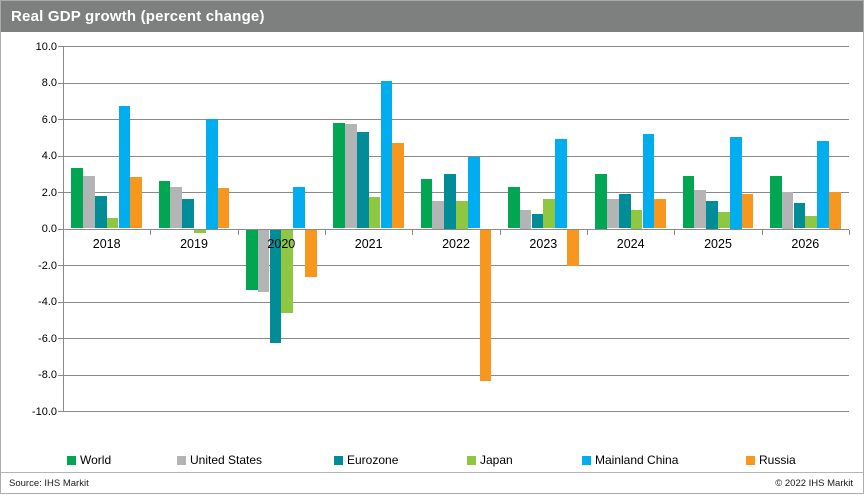 This screenshot has width=864, height=500. Describe the element at coordinates (96, 460) in the screenshot. I see `legend-label: World` at that location.